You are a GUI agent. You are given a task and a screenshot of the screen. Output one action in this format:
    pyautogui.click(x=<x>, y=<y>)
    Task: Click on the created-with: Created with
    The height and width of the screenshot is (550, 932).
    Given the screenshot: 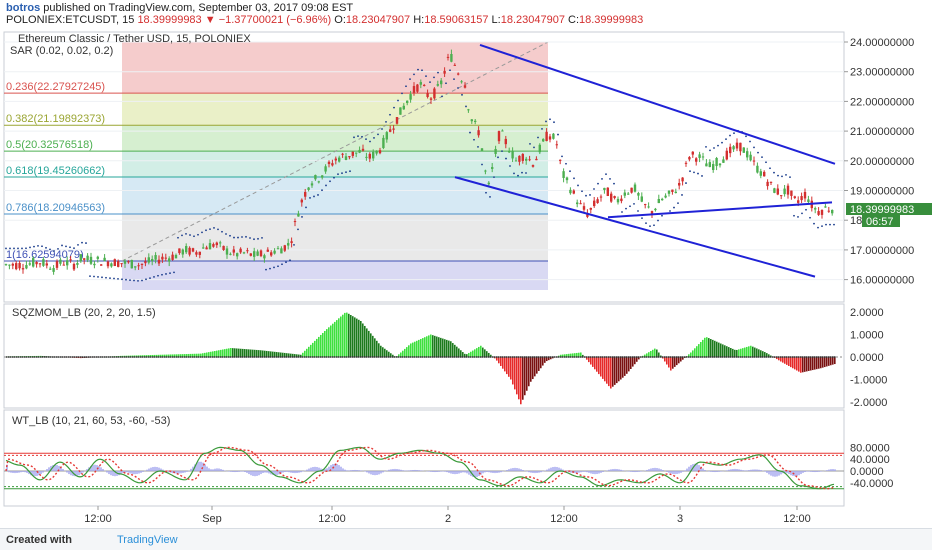 What is the action you would take?
    pyautogui.click(x=39, y=540)
    